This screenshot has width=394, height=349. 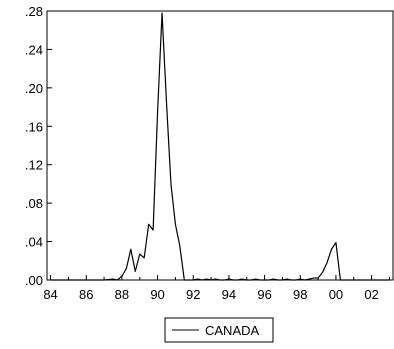 I want to click on x-tick-label: 96, so click(x=264, y=294).